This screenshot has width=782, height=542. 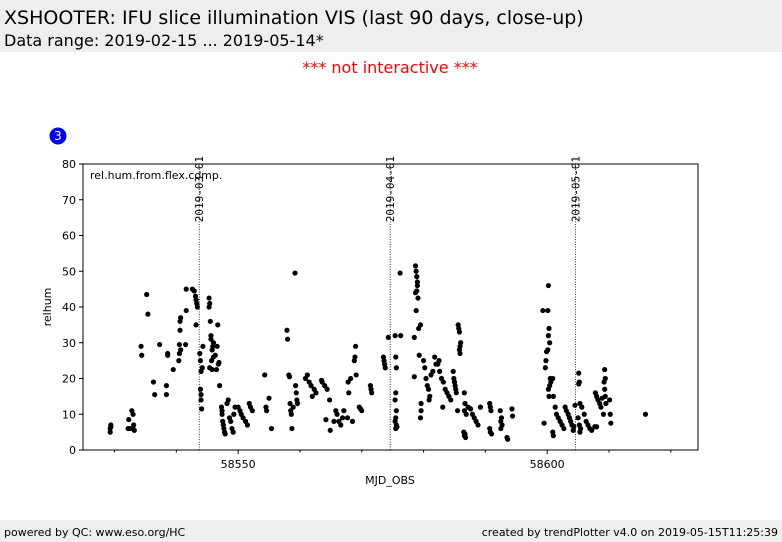 What do you see at coordinates (390, 189) in the screenshot?
I see `date-marker-label: 2019-04-01` at bounding box center [390, 189].